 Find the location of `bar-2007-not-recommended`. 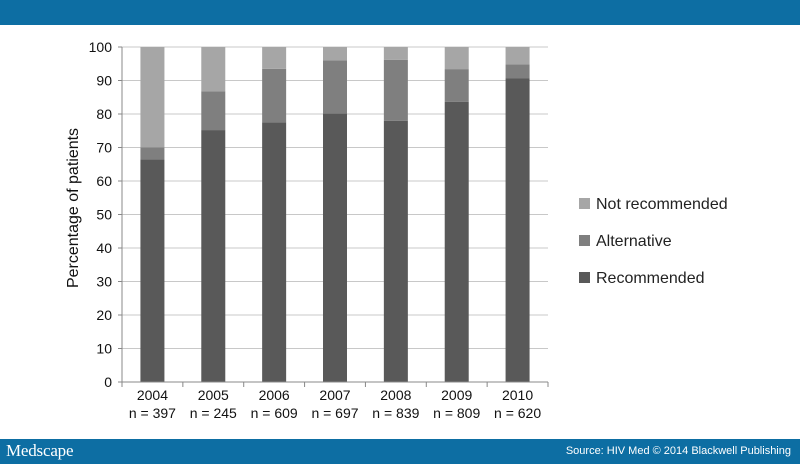

bar-2007-not-recommended is located at coordinates (335, 54).